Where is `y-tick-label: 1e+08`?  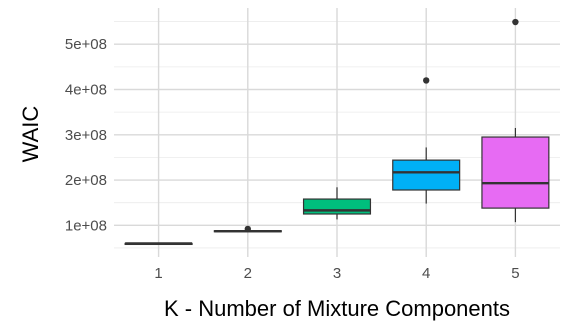
y-tick-label: 1e+08 is located at coordinates (86, 225).